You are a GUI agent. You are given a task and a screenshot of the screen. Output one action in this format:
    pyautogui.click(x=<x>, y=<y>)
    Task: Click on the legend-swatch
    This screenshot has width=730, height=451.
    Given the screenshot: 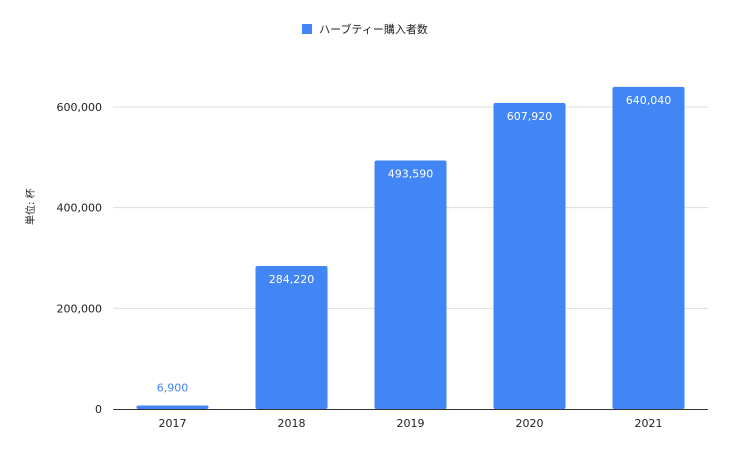 What is the action you would take?
    pyautogui.click(x=307, y=29)
    